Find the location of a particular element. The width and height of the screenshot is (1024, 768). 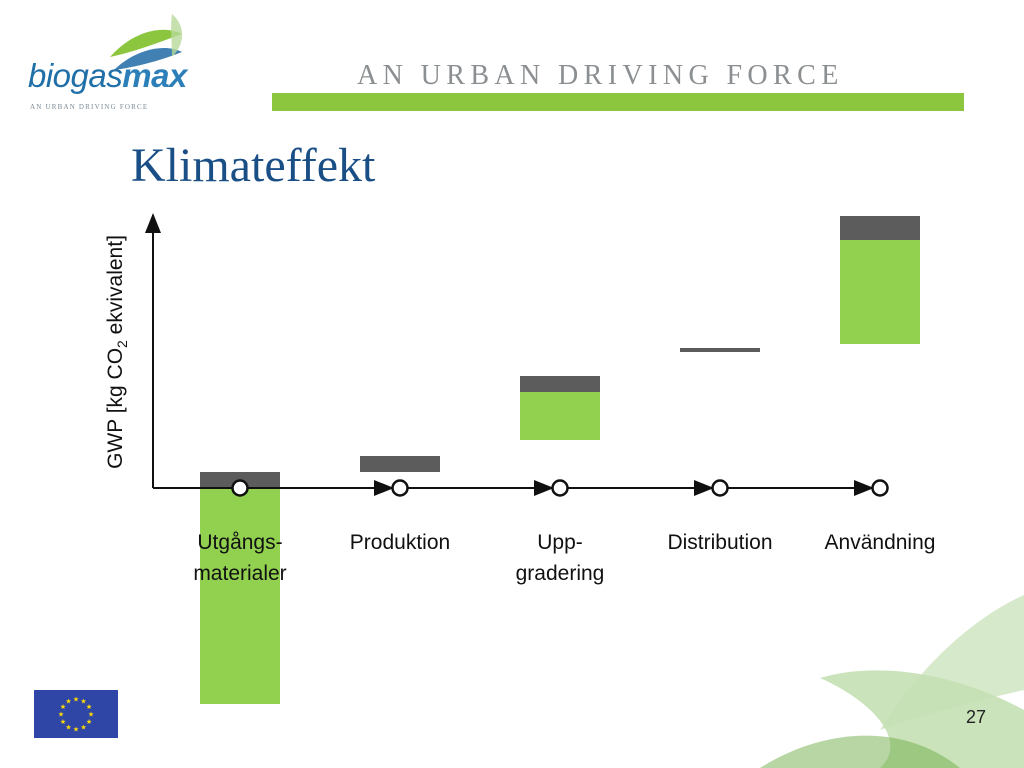

stage-node-utgångs-materialer is located at coordinates (240, 488).